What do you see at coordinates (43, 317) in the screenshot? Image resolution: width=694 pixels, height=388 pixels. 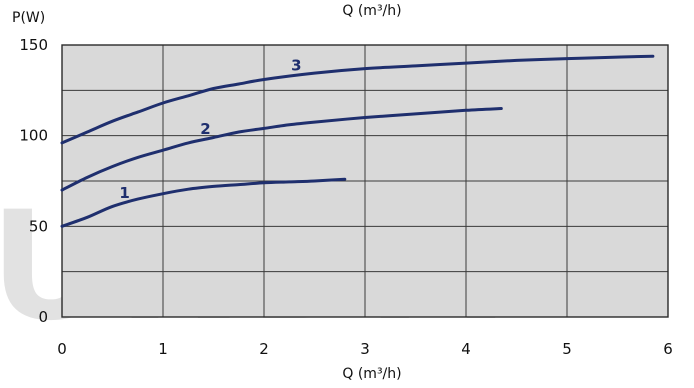 I see `y-tick-label: 0` at bounding box center [43, 317].